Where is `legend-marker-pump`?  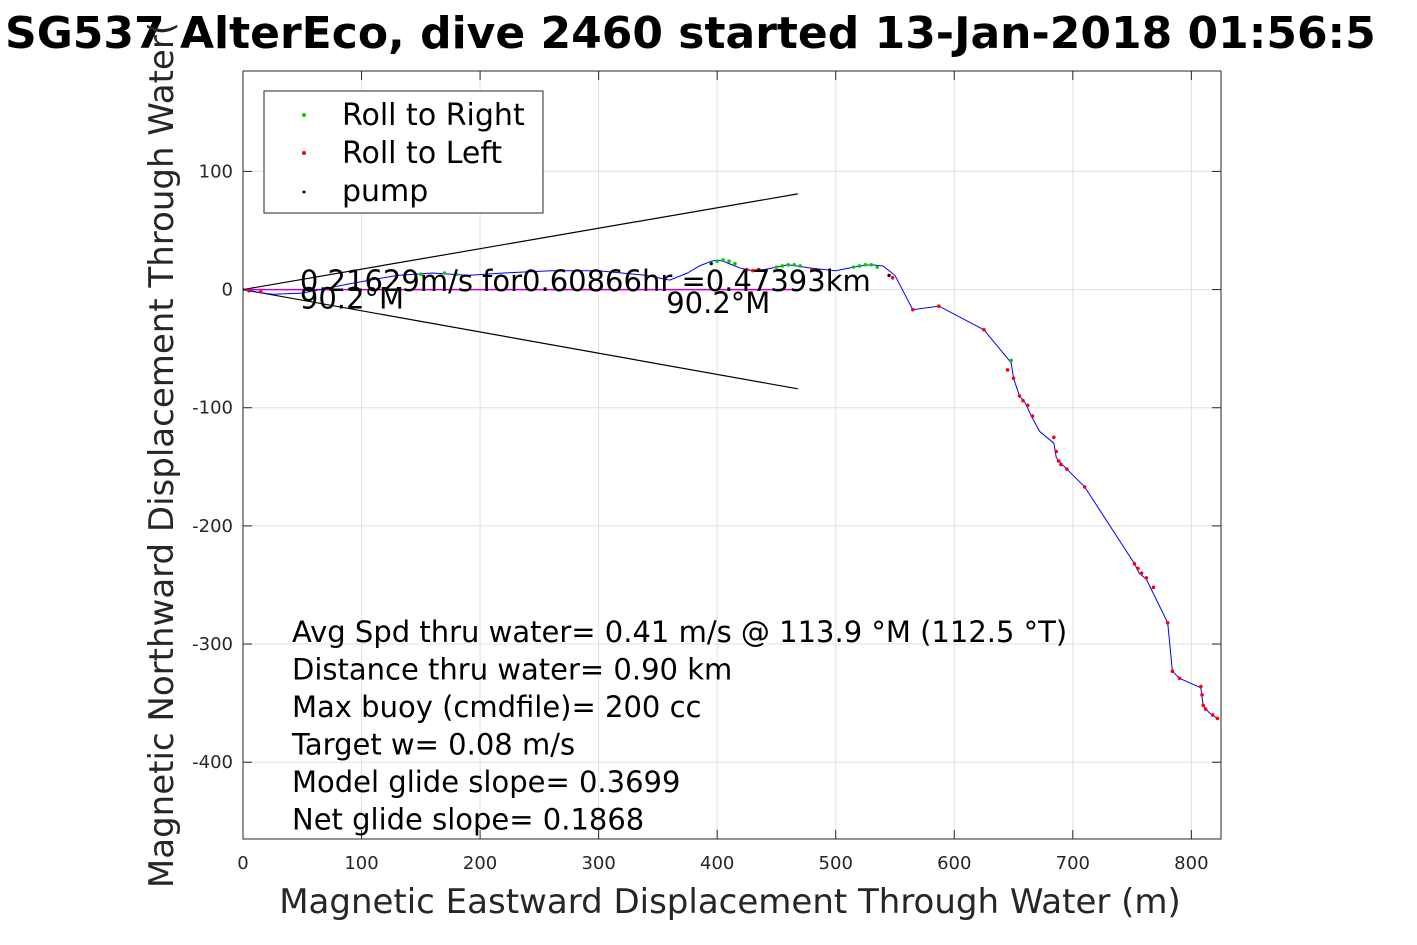 legend-marker-pump is located at coordinates (304, 192).